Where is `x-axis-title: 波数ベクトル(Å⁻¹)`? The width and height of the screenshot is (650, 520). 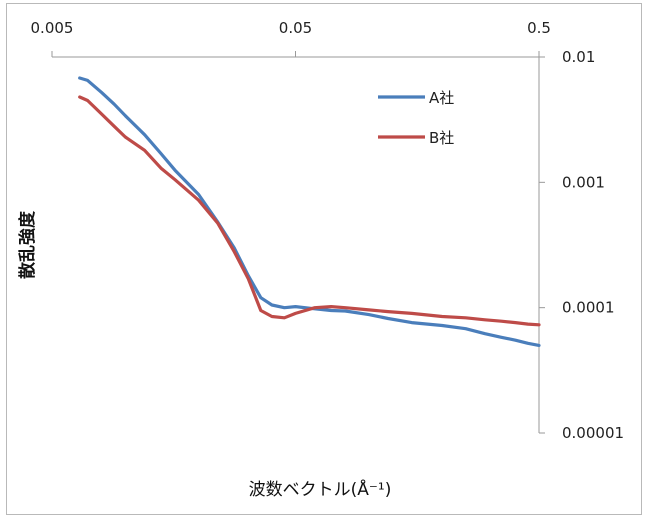 x-axis-title: 波数ベクトル(Å⁻¹) is located at coordinates (320, 489).